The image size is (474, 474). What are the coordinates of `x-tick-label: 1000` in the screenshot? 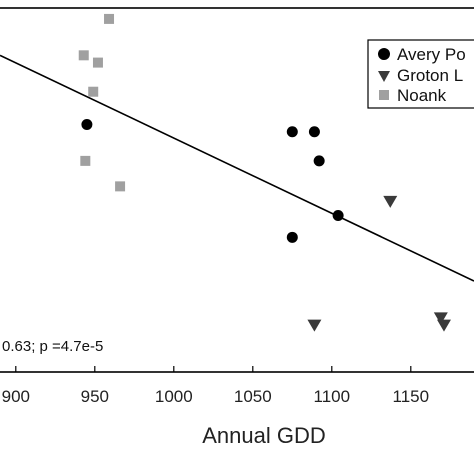 It's located at (174, 396).